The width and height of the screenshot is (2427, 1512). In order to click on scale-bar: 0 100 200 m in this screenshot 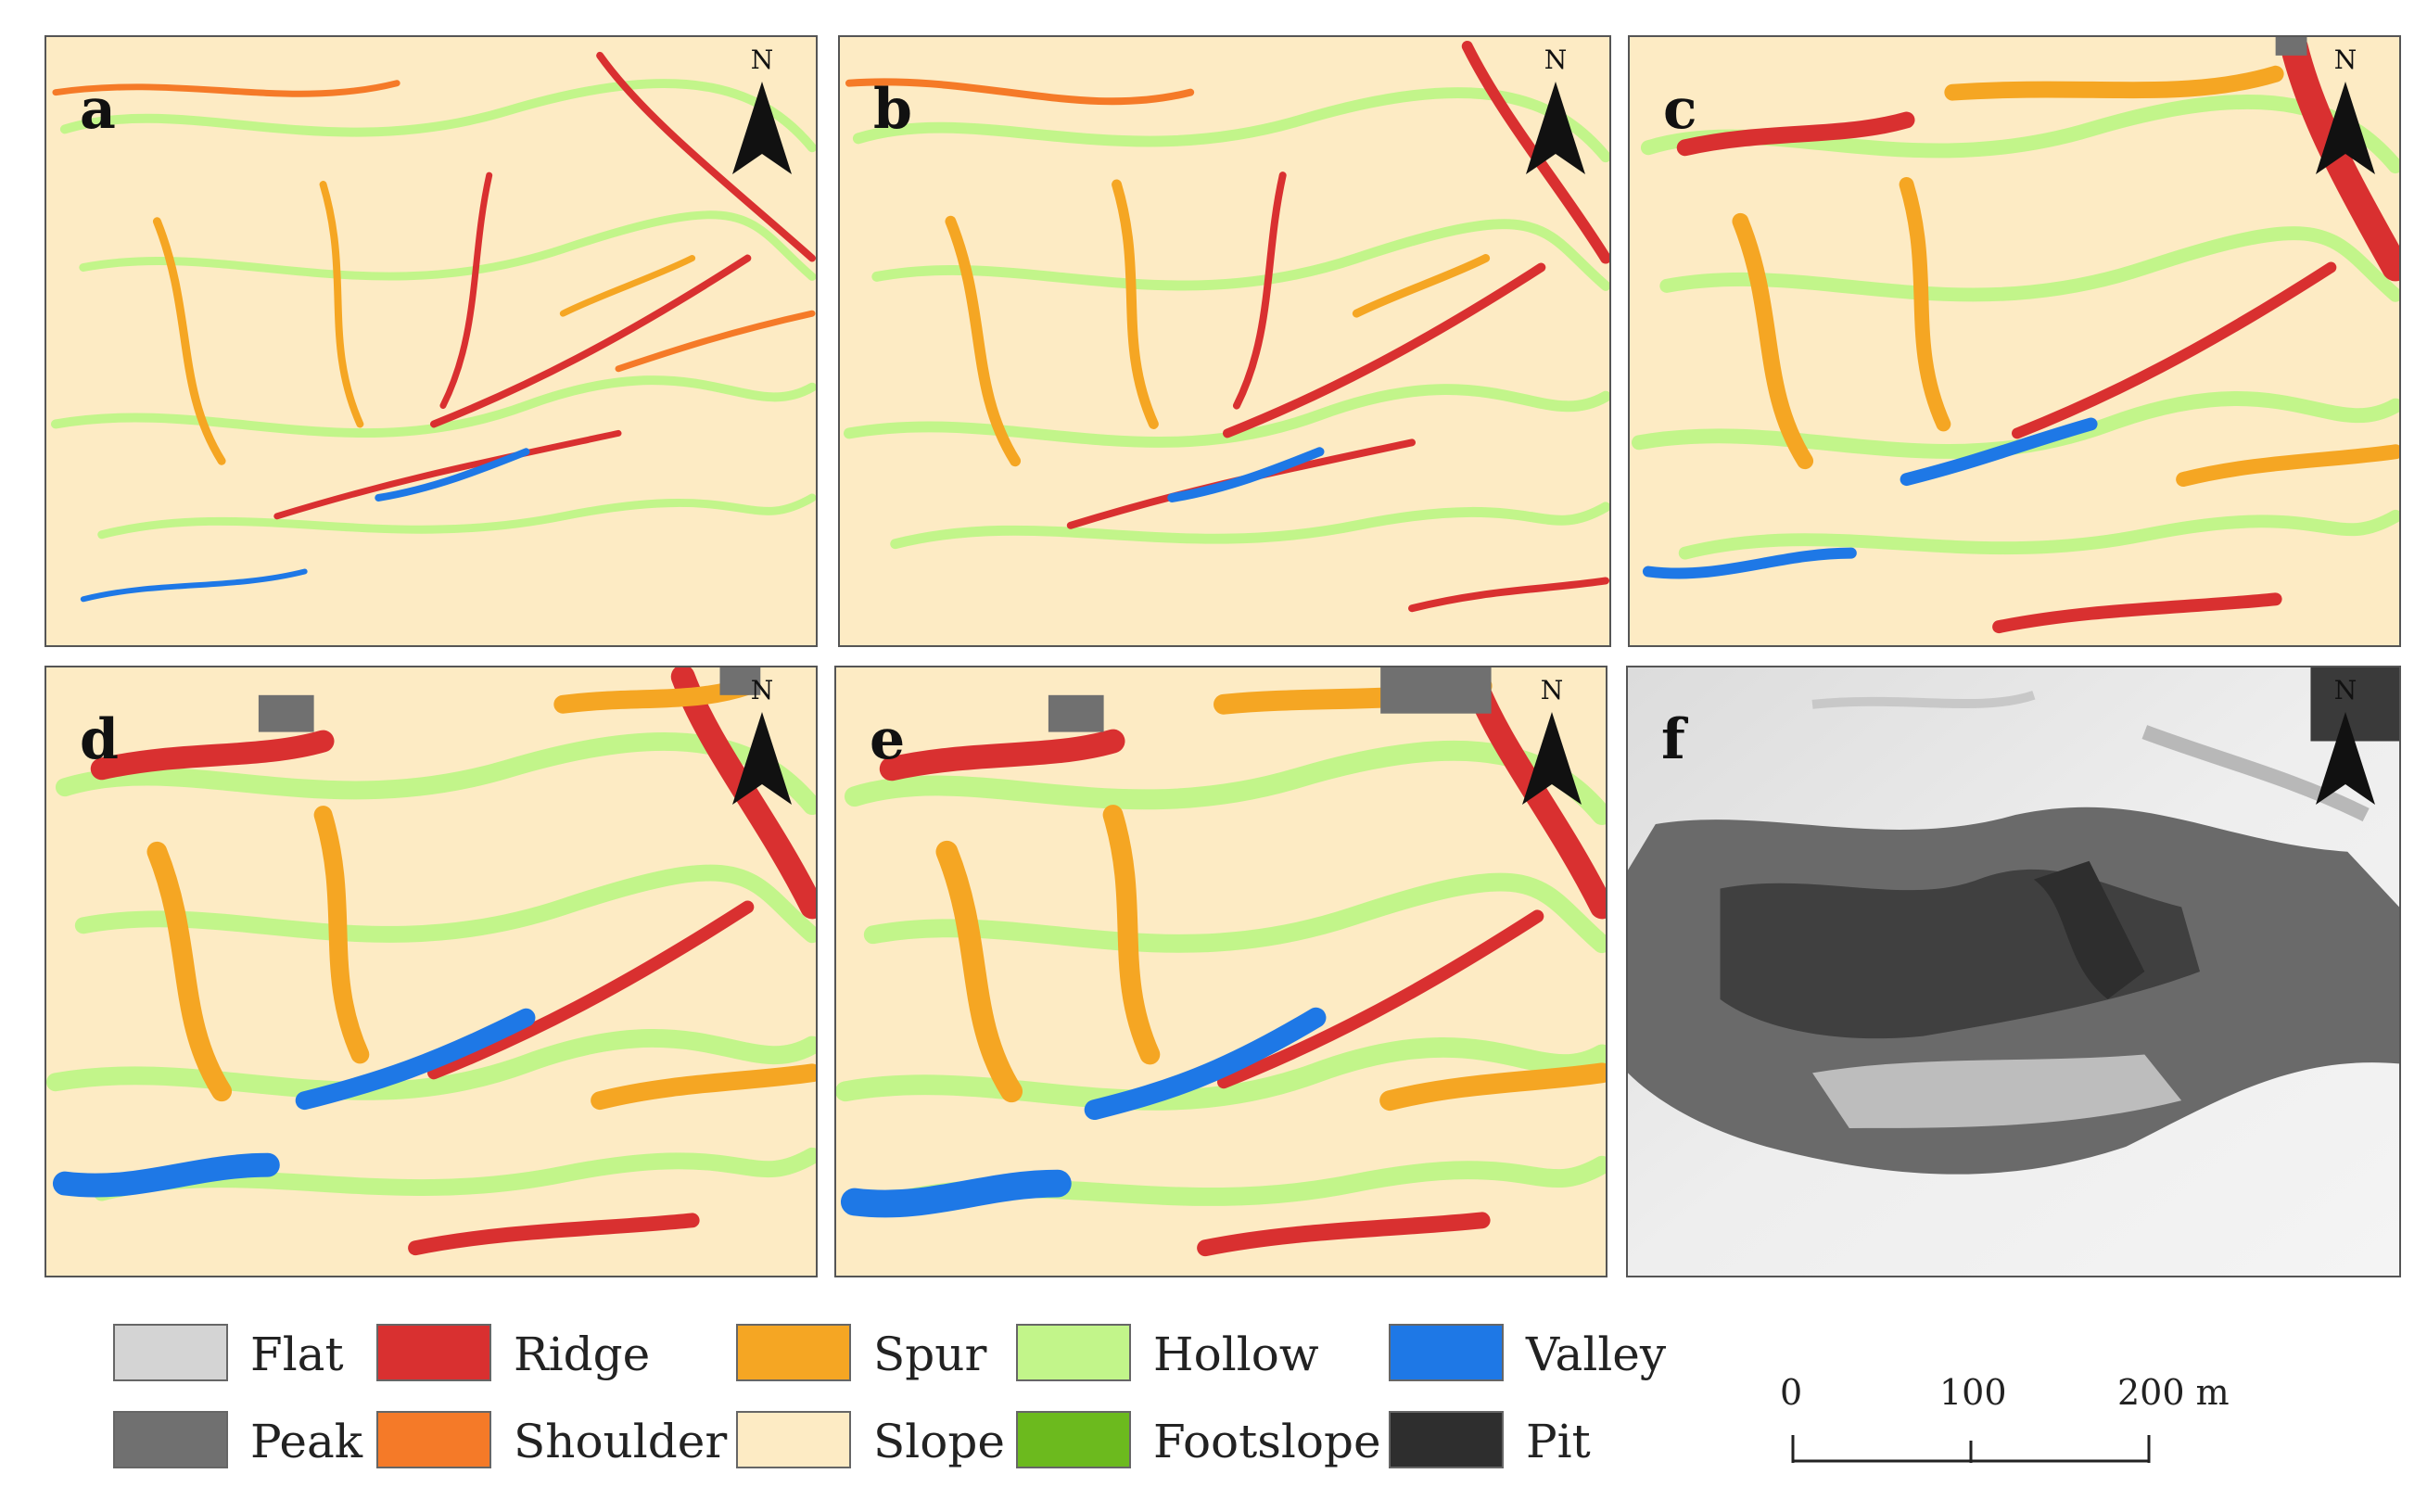, I will do `click(2005, 1427)`.